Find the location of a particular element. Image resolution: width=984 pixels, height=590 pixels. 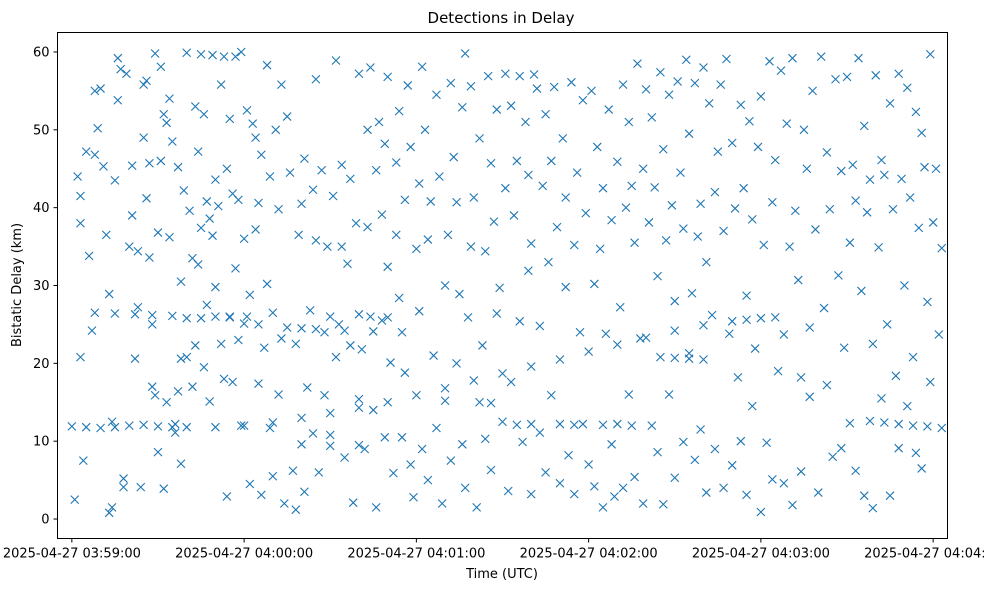

y-tick-label: 0 is located at coordinates (45, 520).